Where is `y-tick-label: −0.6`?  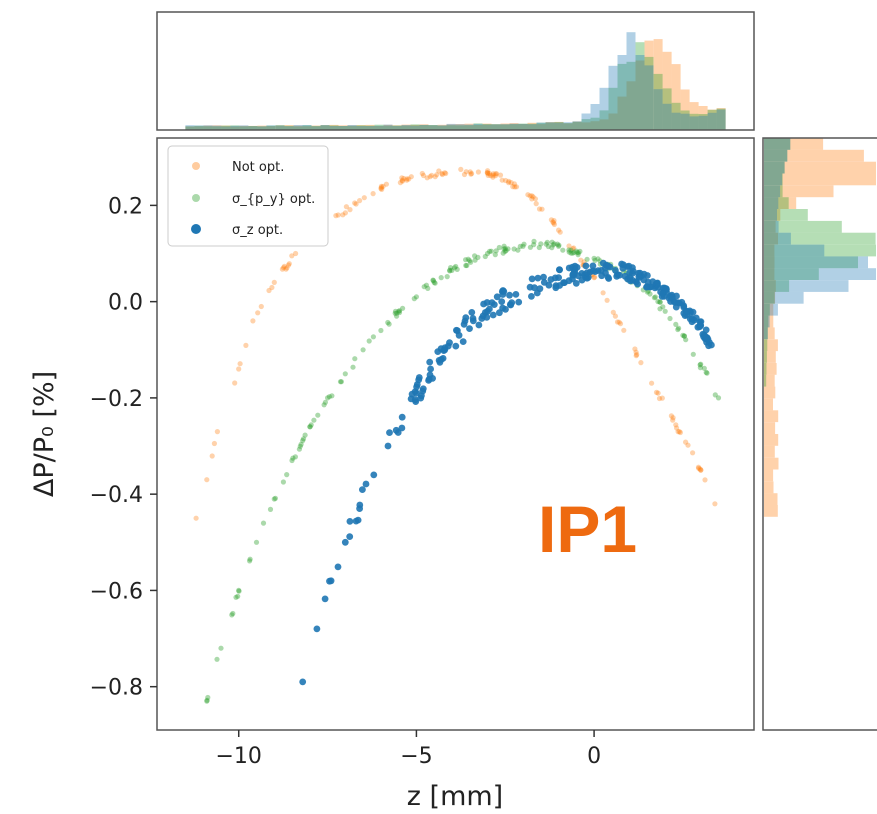 y-tick-label: −0.6 is located at coordinates (116, 591).